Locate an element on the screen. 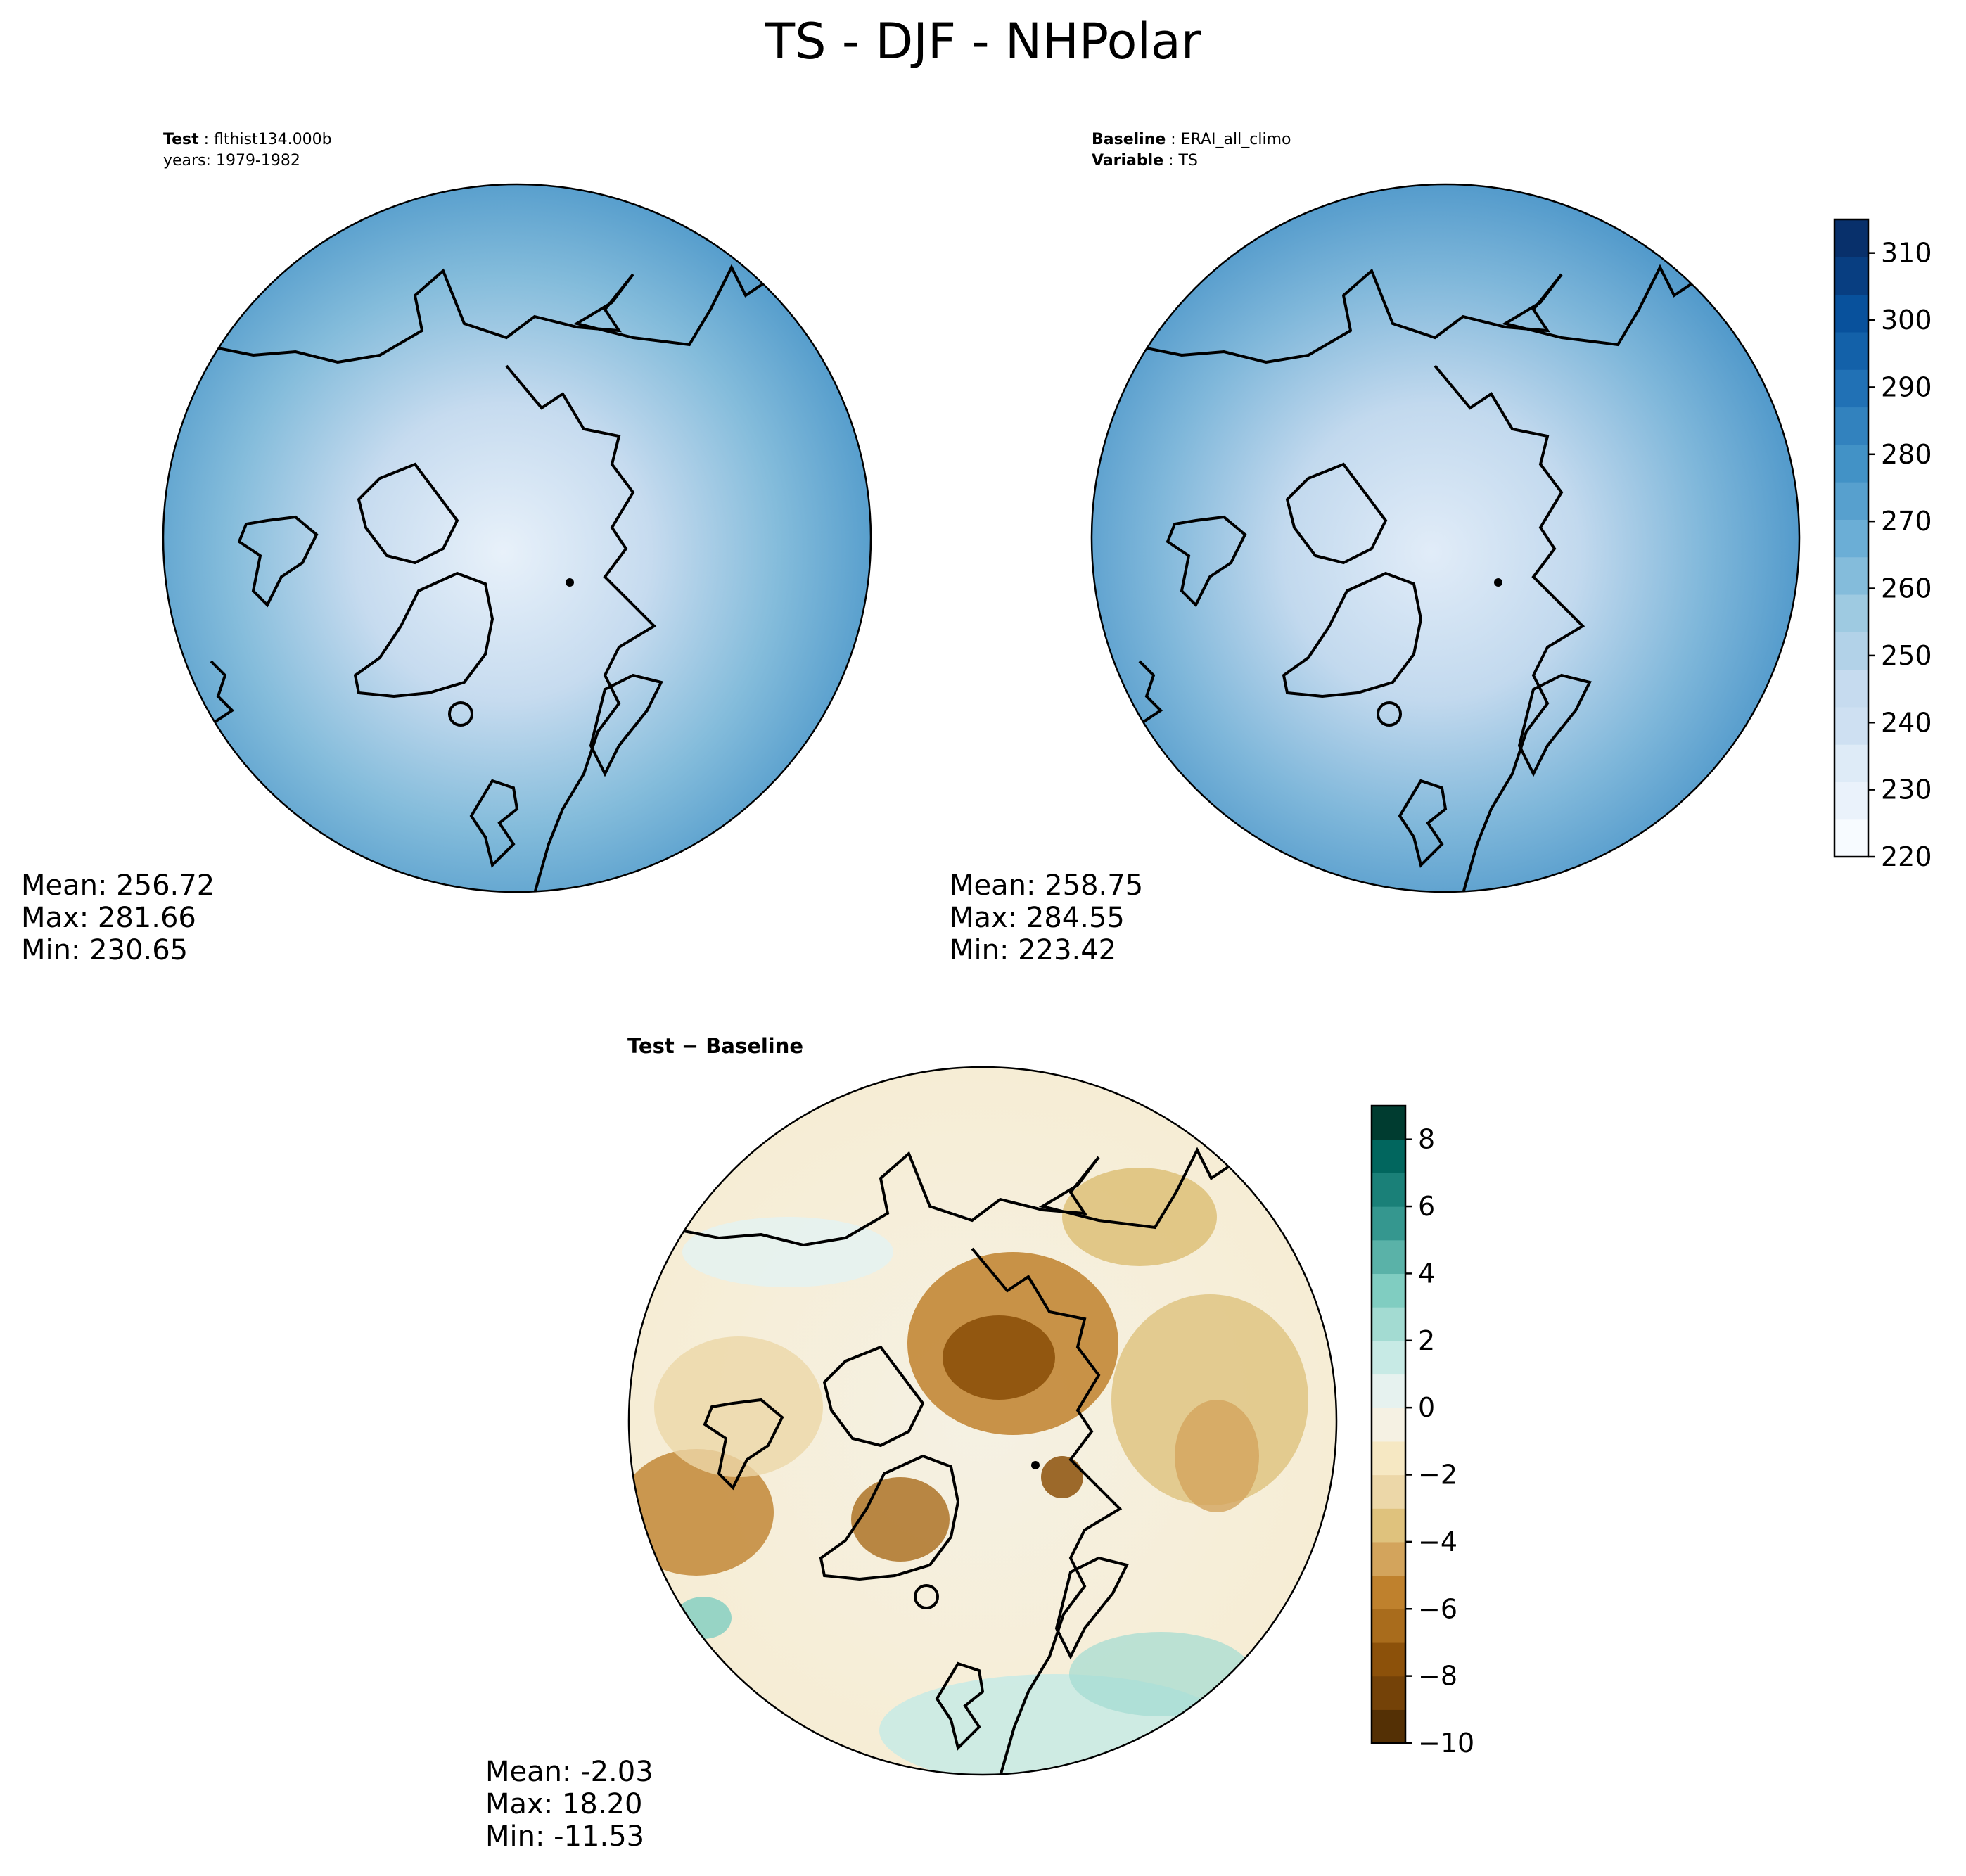  baseline-map-coastlines is located at coordinates (1468, 578).